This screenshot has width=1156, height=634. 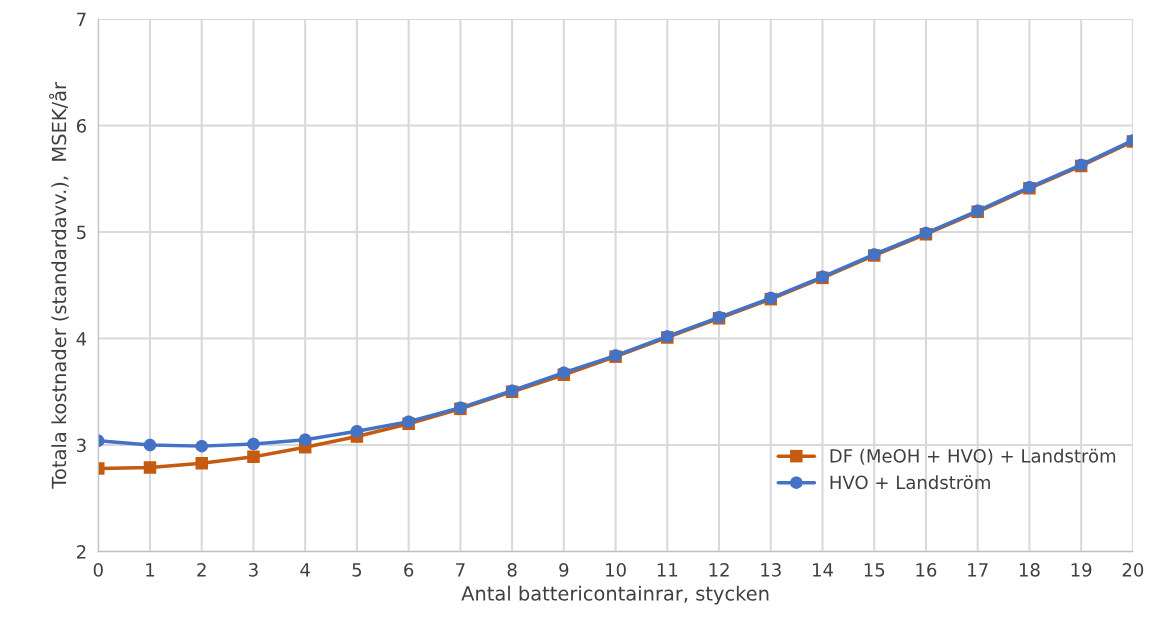 I want to click on x-tick-label: 11, so click(x=667, y=570).